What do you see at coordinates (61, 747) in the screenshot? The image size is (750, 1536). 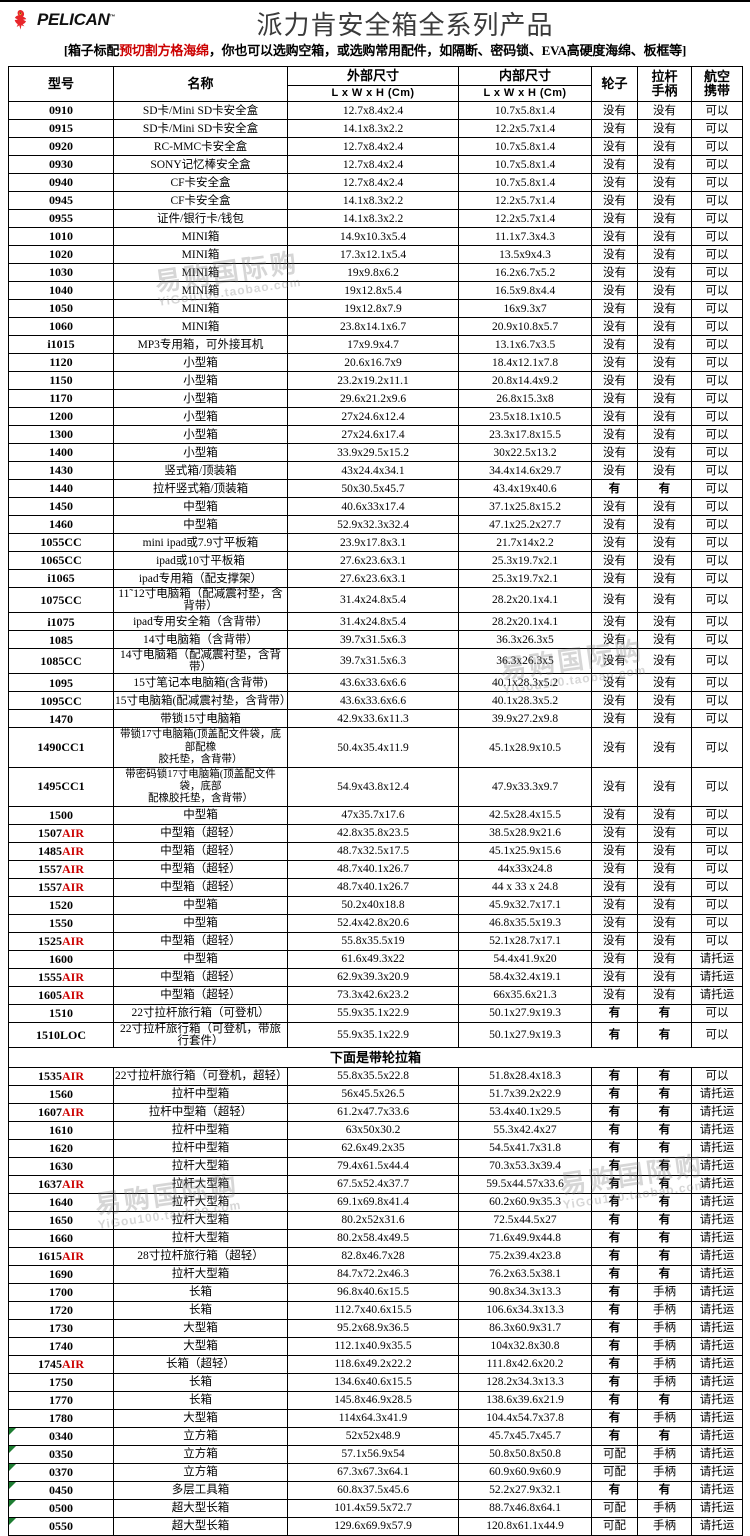 I see `cell-model: 1490CC1` at bounding box center [61, 747].